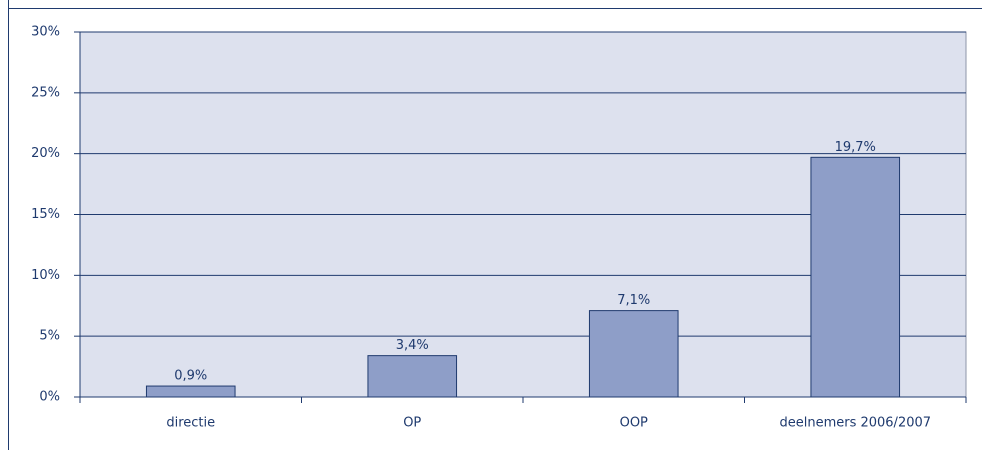  I want to click on y-tick-label: 10%, so click(45, 275).